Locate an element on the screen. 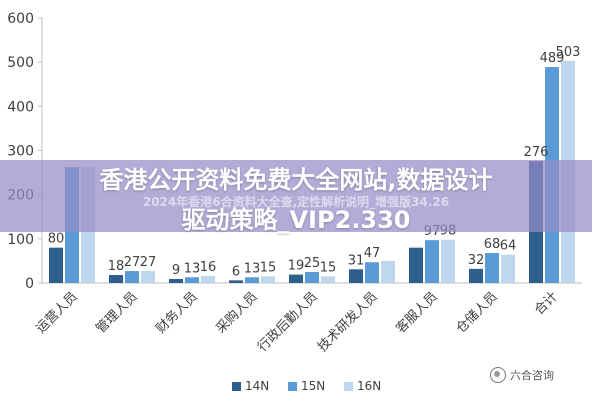 The image size is (592, 400). data-label: 16 is located at coordinates (208, 267).